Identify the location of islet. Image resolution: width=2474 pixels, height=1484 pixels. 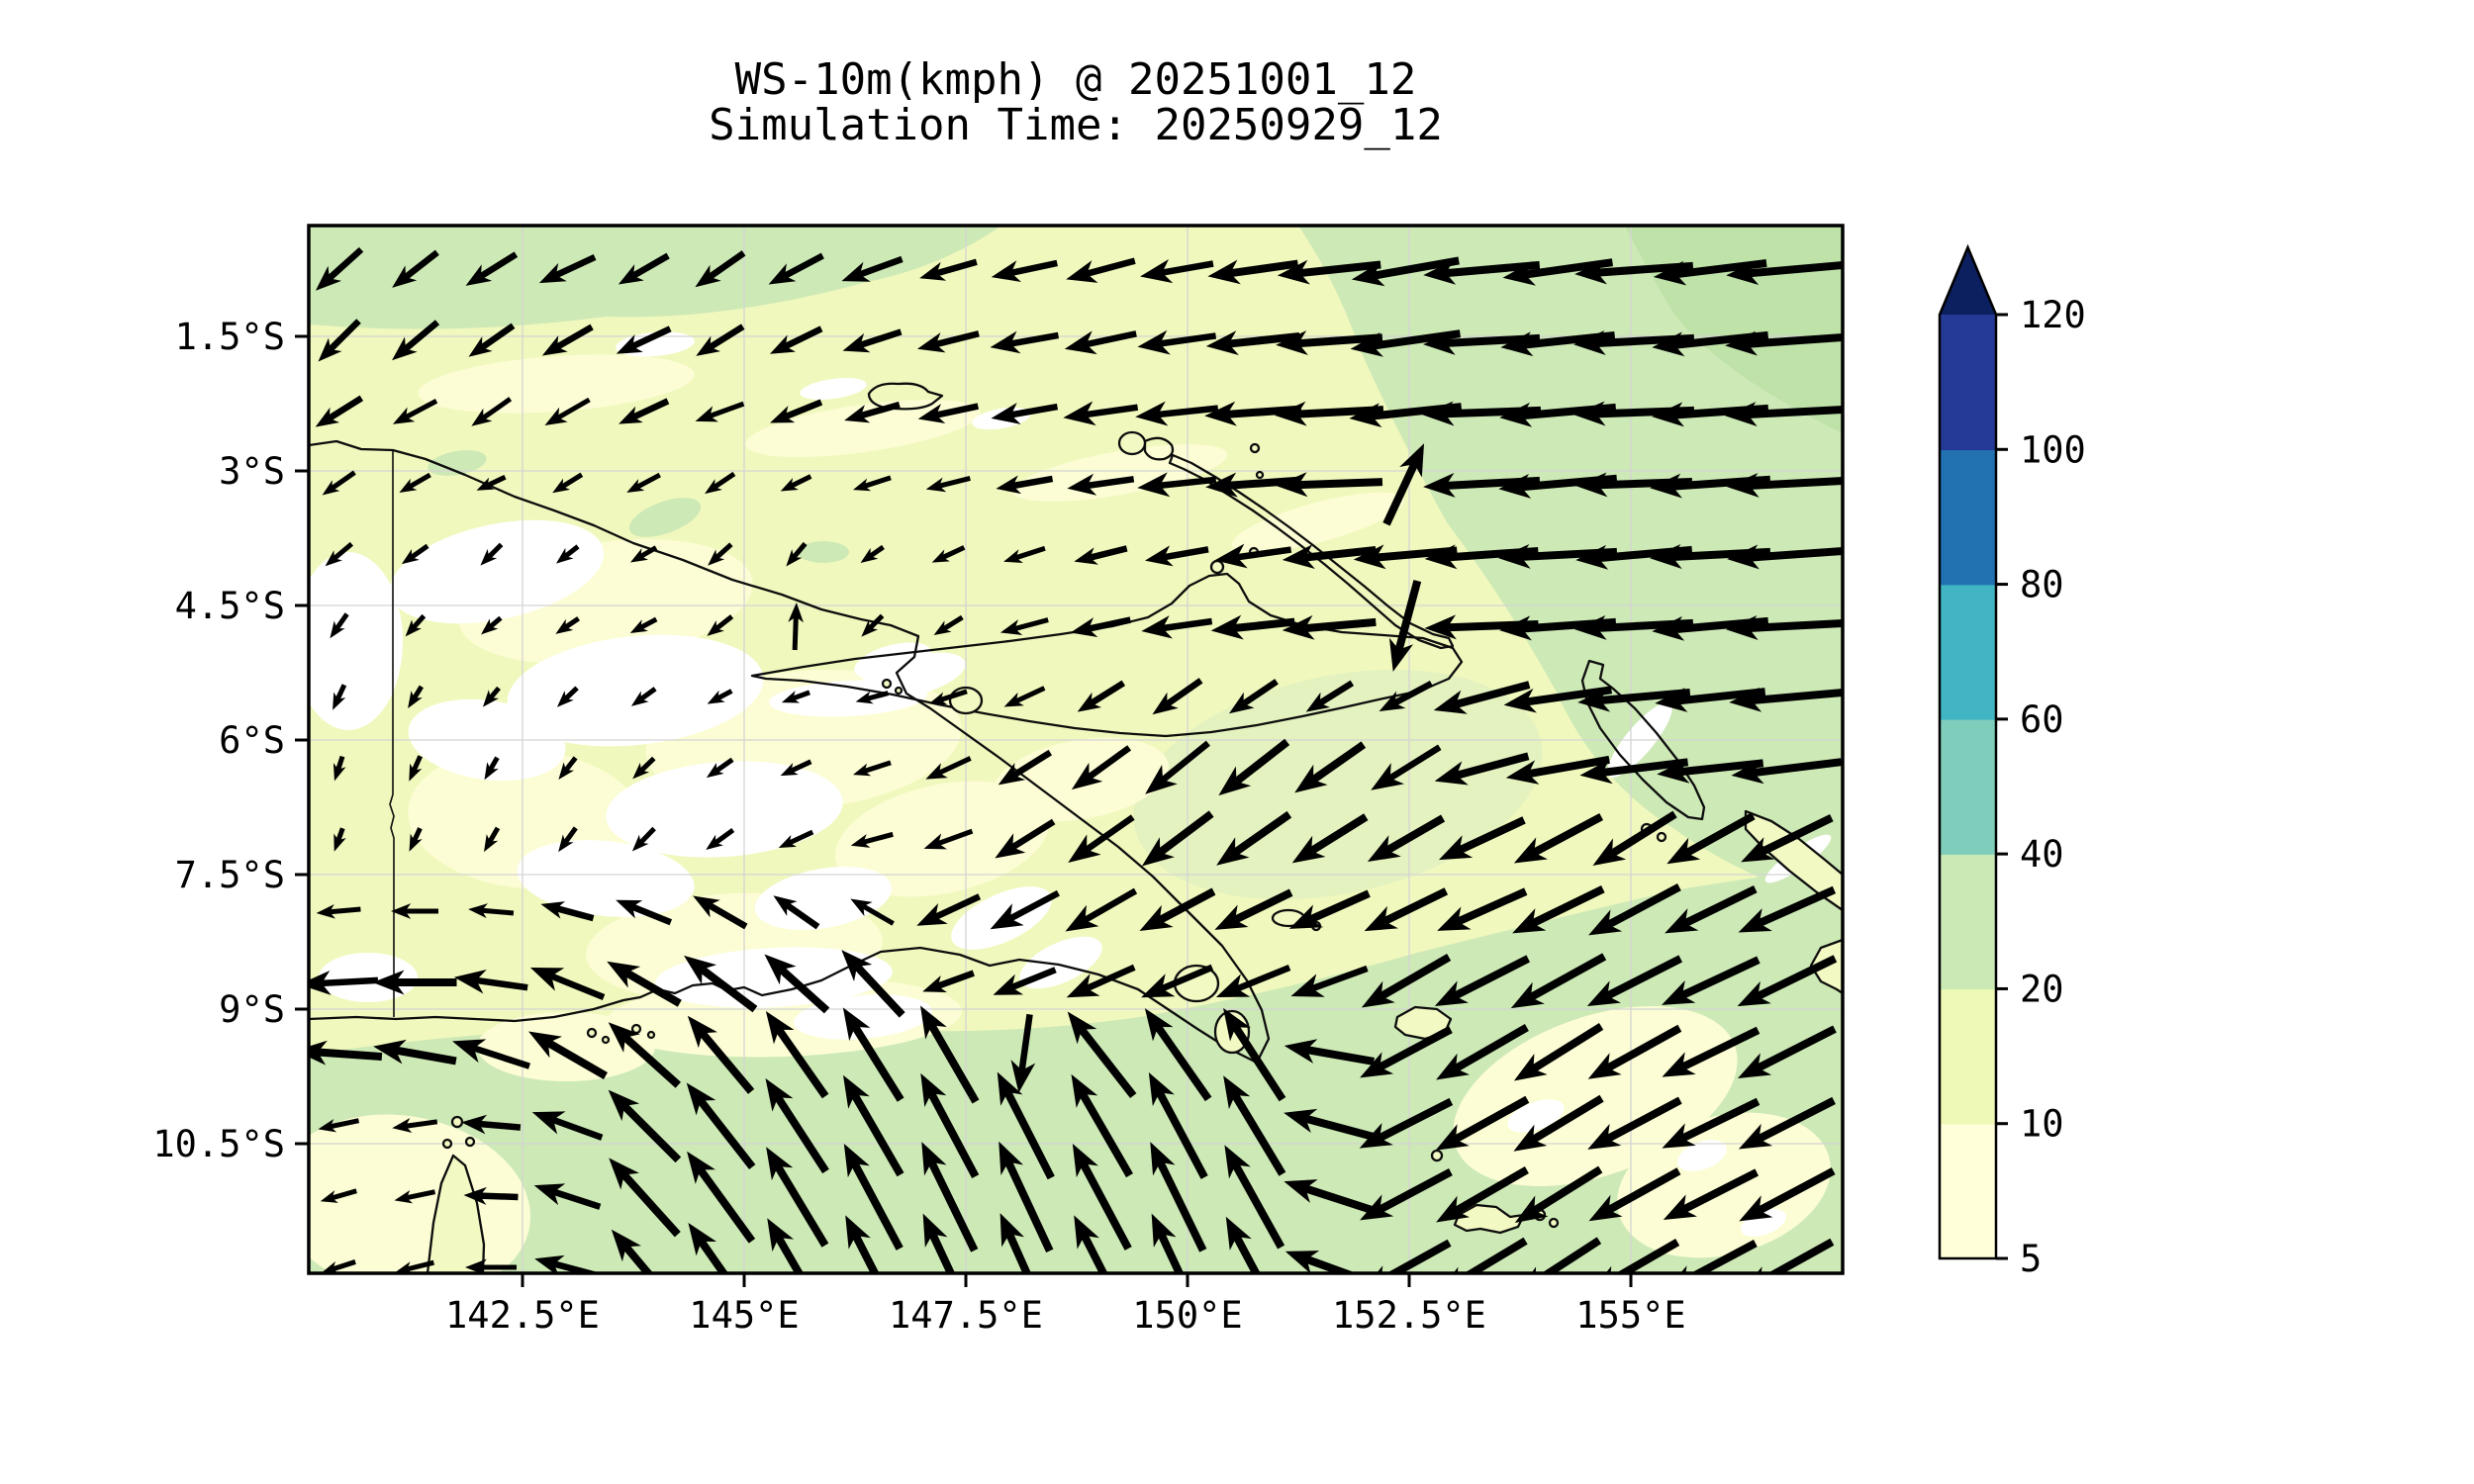
(606, 1040).